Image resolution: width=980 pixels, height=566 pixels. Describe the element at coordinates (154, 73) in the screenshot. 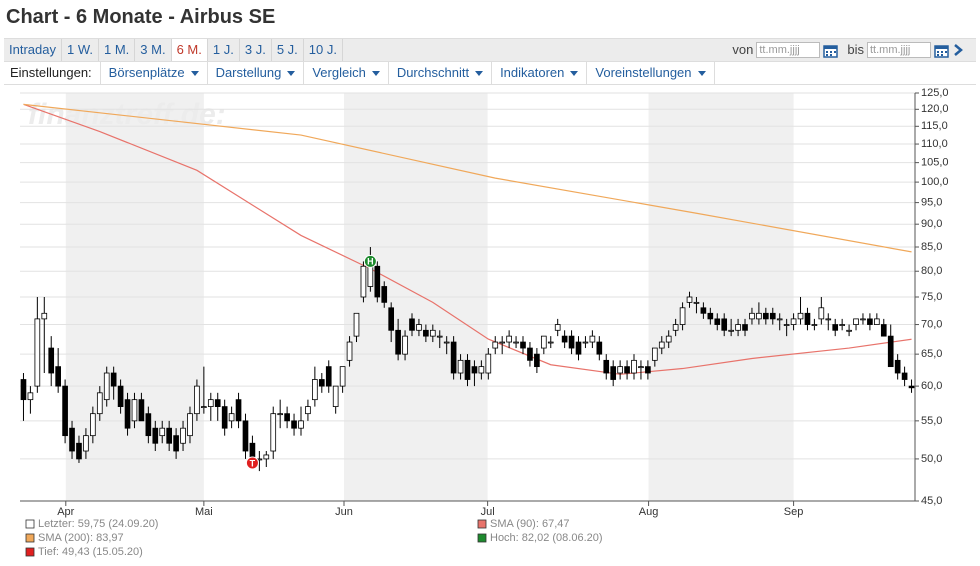

I see `menu: Börsenplätze` at that location.